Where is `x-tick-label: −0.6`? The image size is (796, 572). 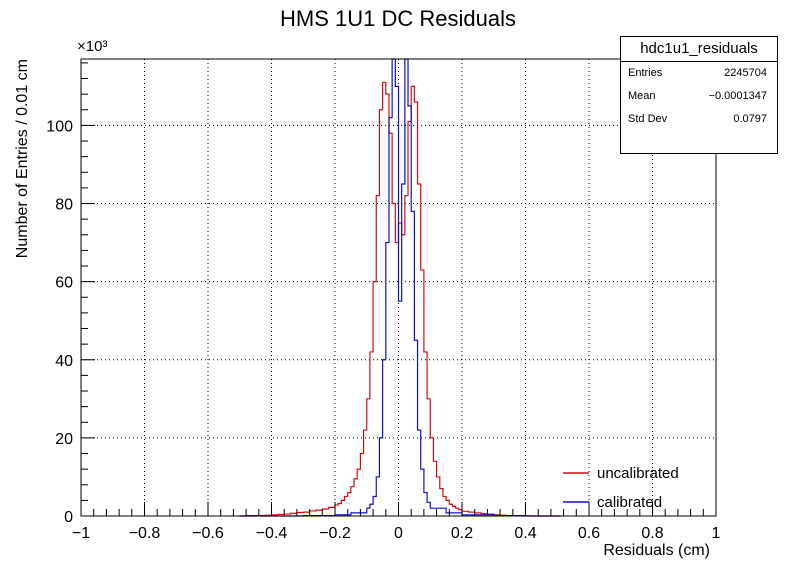
x-tick-label: −0.6 is located at coordinates (208, 533).